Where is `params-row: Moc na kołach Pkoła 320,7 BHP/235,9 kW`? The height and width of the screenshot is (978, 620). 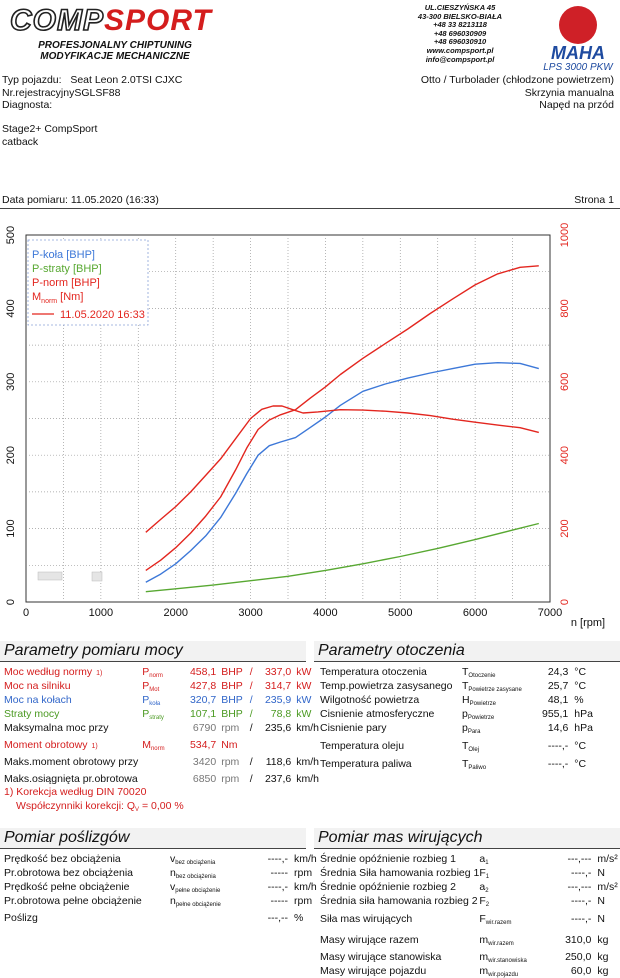 params-row: Moc na kołach Pkoła 320,7 BHP/235,9 kW is located at coordinates (161, 700).